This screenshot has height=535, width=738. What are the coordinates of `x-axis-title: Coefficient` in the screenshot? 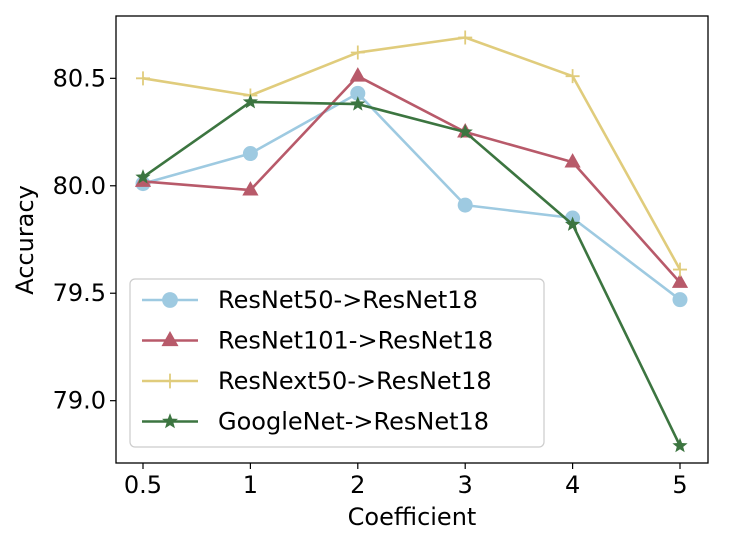 It's located at (412, 517).